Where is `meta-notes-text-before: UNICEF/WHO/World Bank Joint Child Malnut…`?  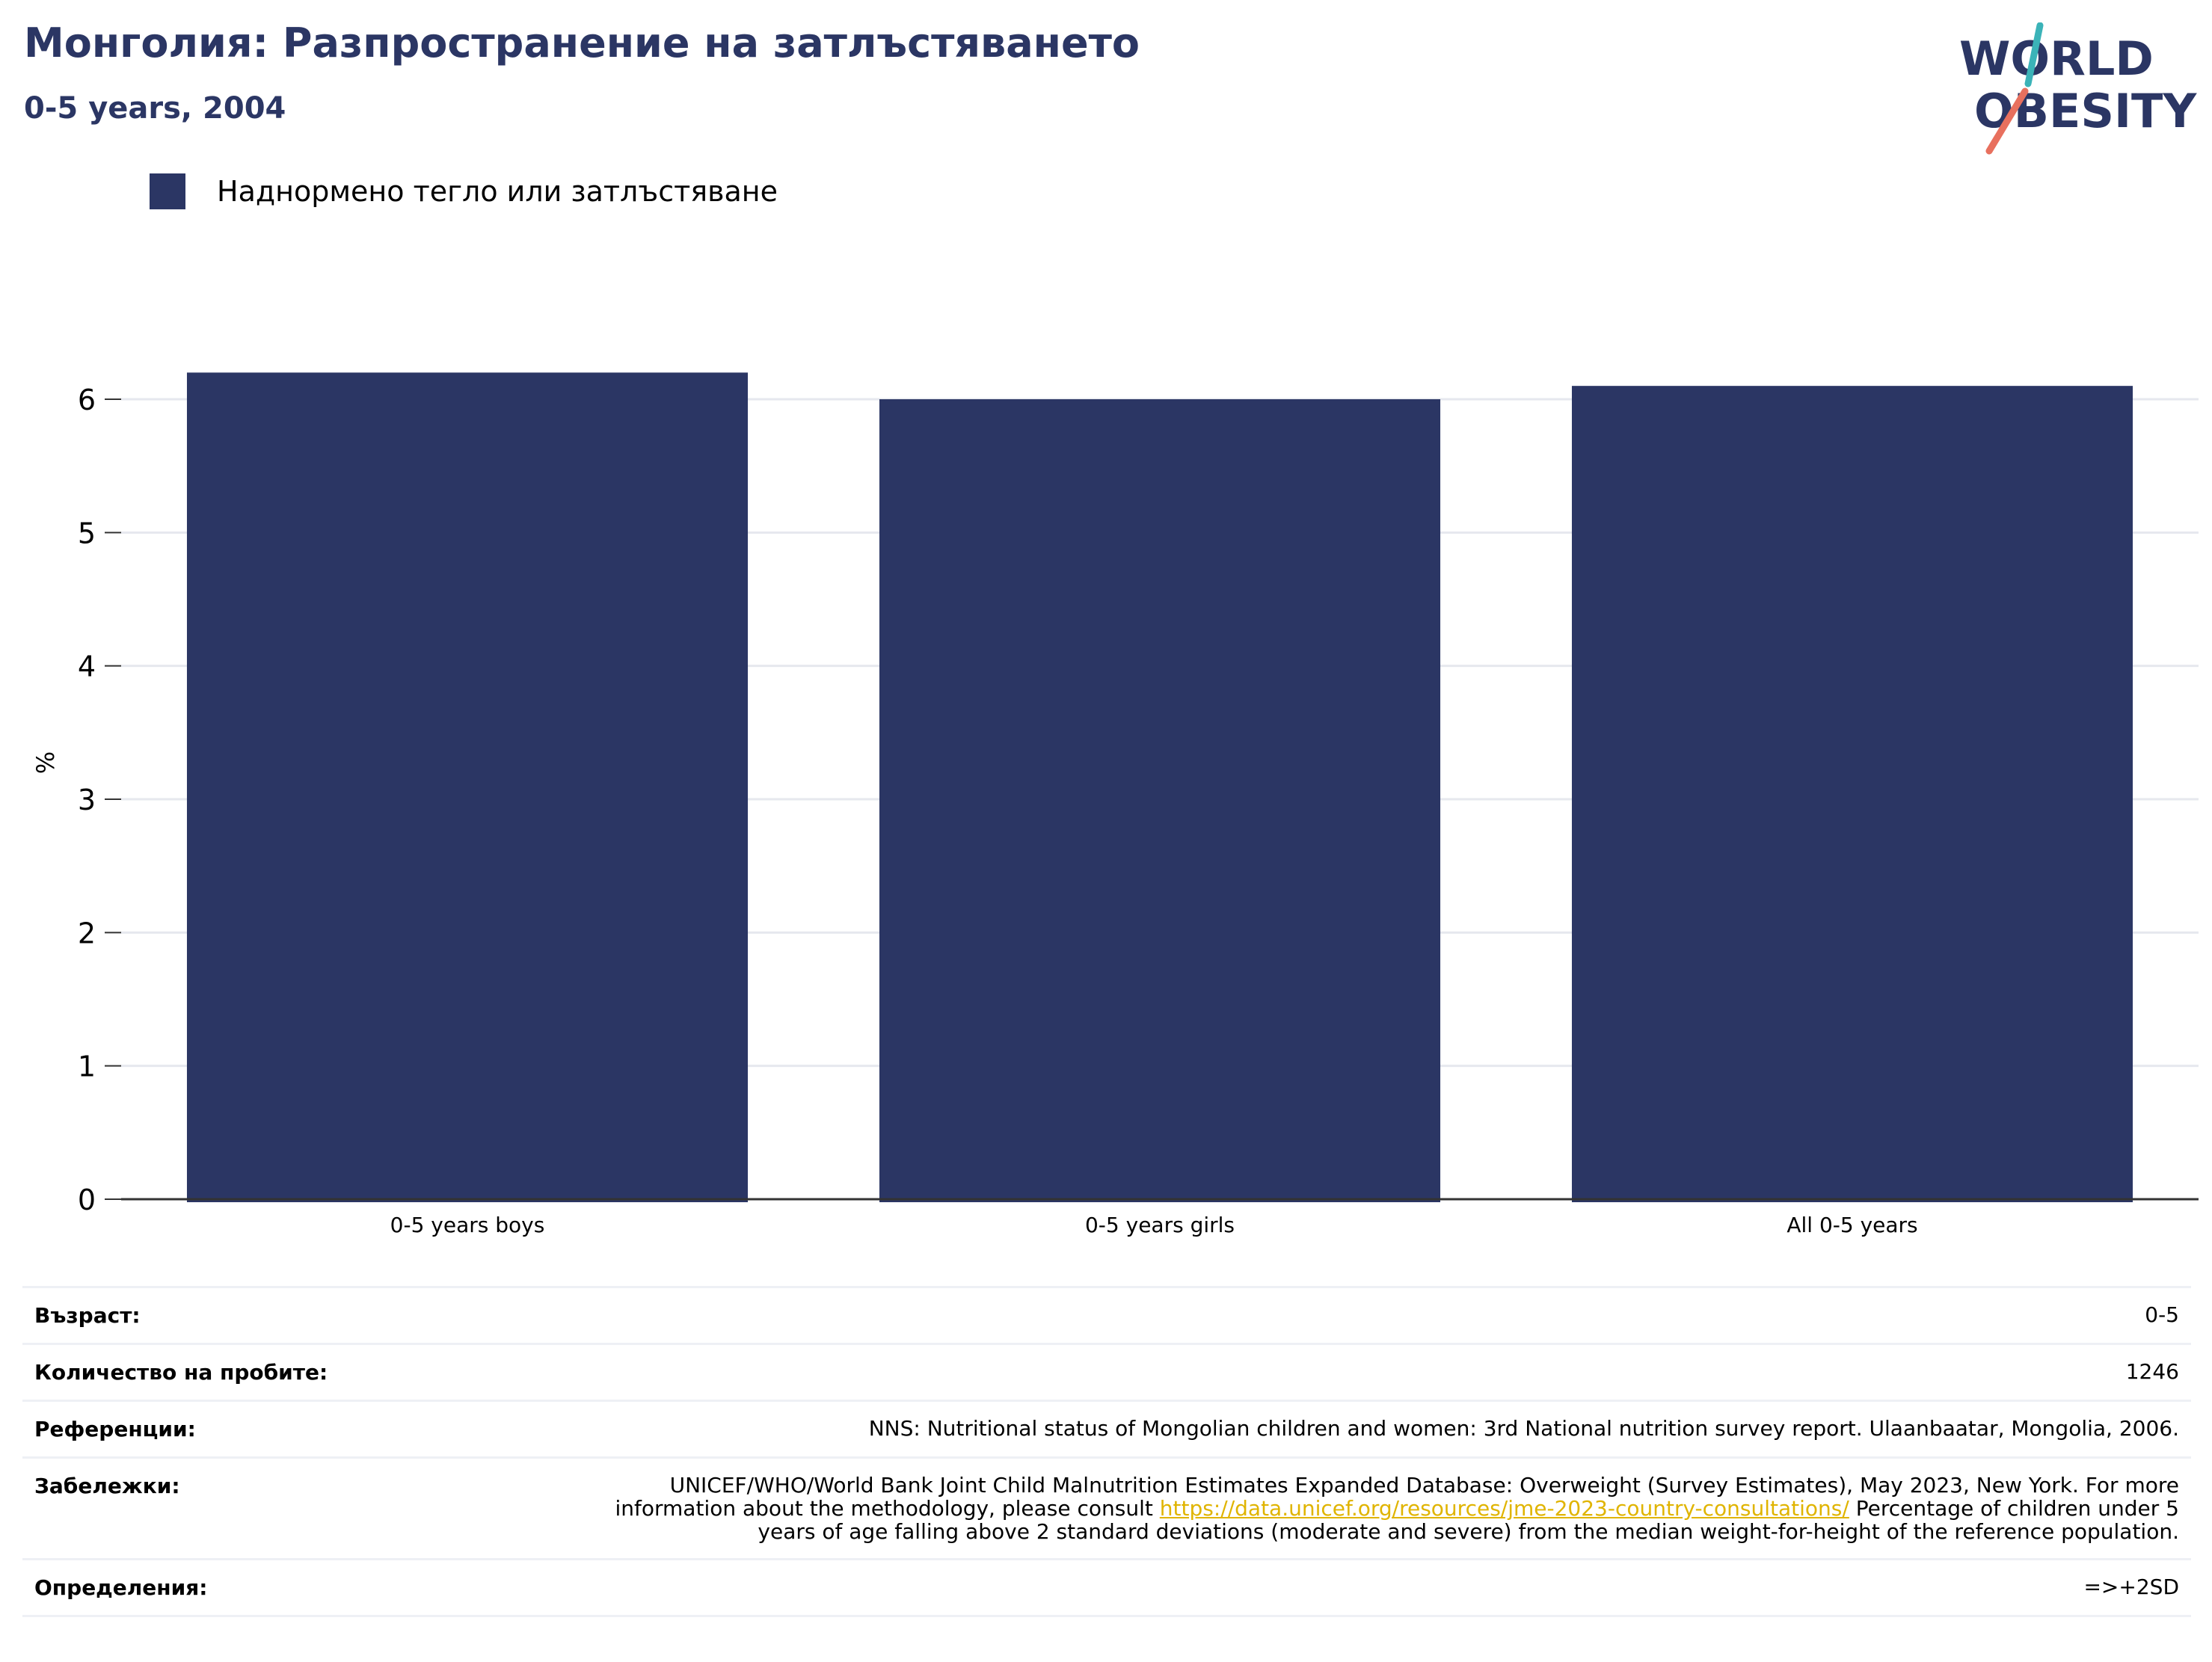 meta-notes-text-before: UNICEF/WHO/World Bank Joint Child Malnut… is located at coordinates (1397, 1497).